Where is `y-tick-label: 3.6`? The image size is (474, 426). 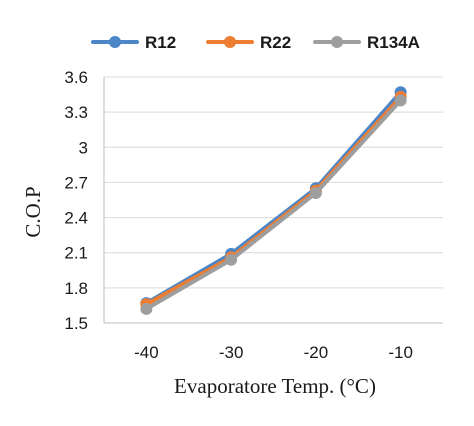
y-tick-label: 3.6 is located at coordinates (76, 77).